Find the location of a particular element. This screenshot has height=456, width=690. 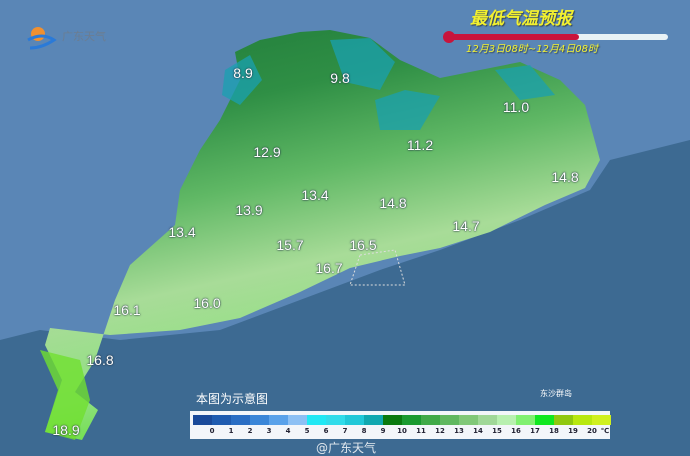

warm-zone-south is located at coordinates (65, 395).